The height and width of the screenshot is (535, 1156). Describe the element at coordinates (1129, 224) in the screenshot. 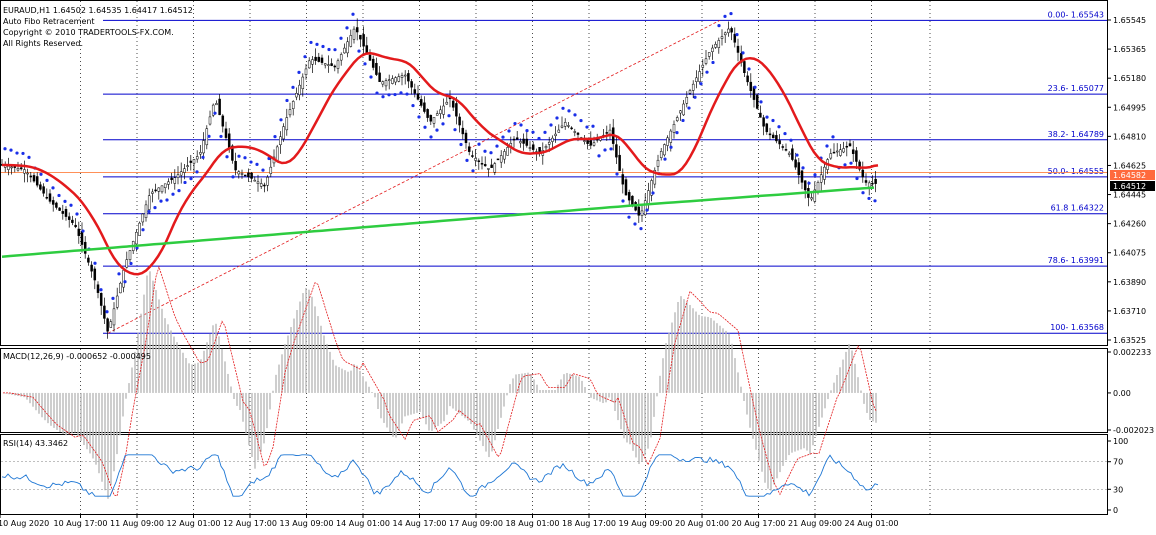

I see `price-tick-label: 1.64260` at that location.